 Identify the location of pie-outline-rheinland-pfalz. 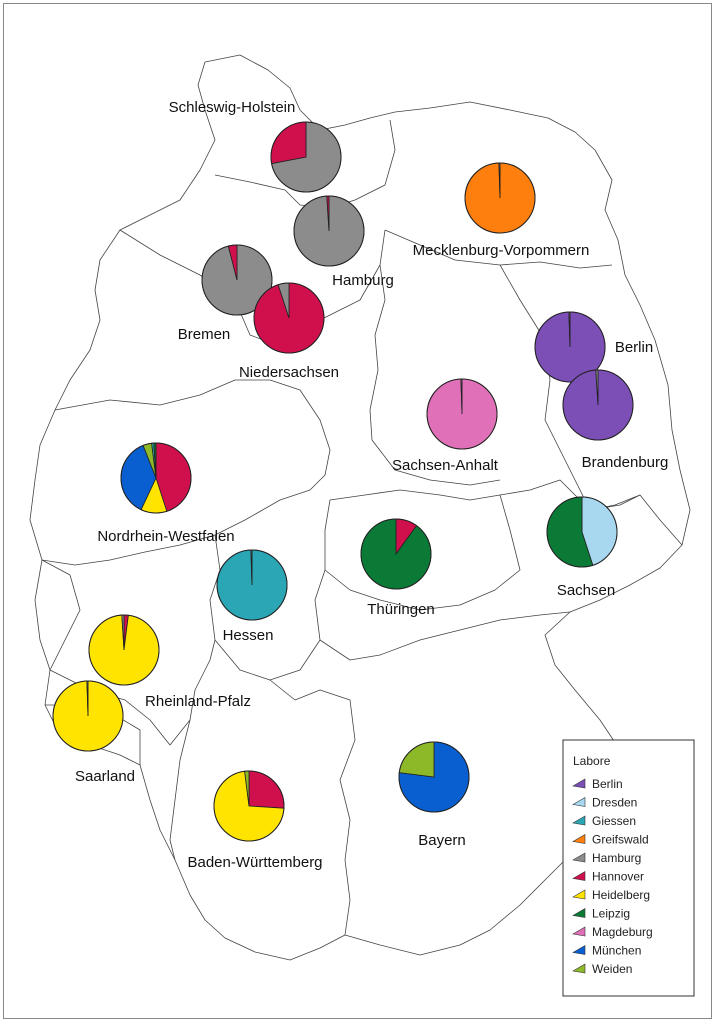
(124, 650).